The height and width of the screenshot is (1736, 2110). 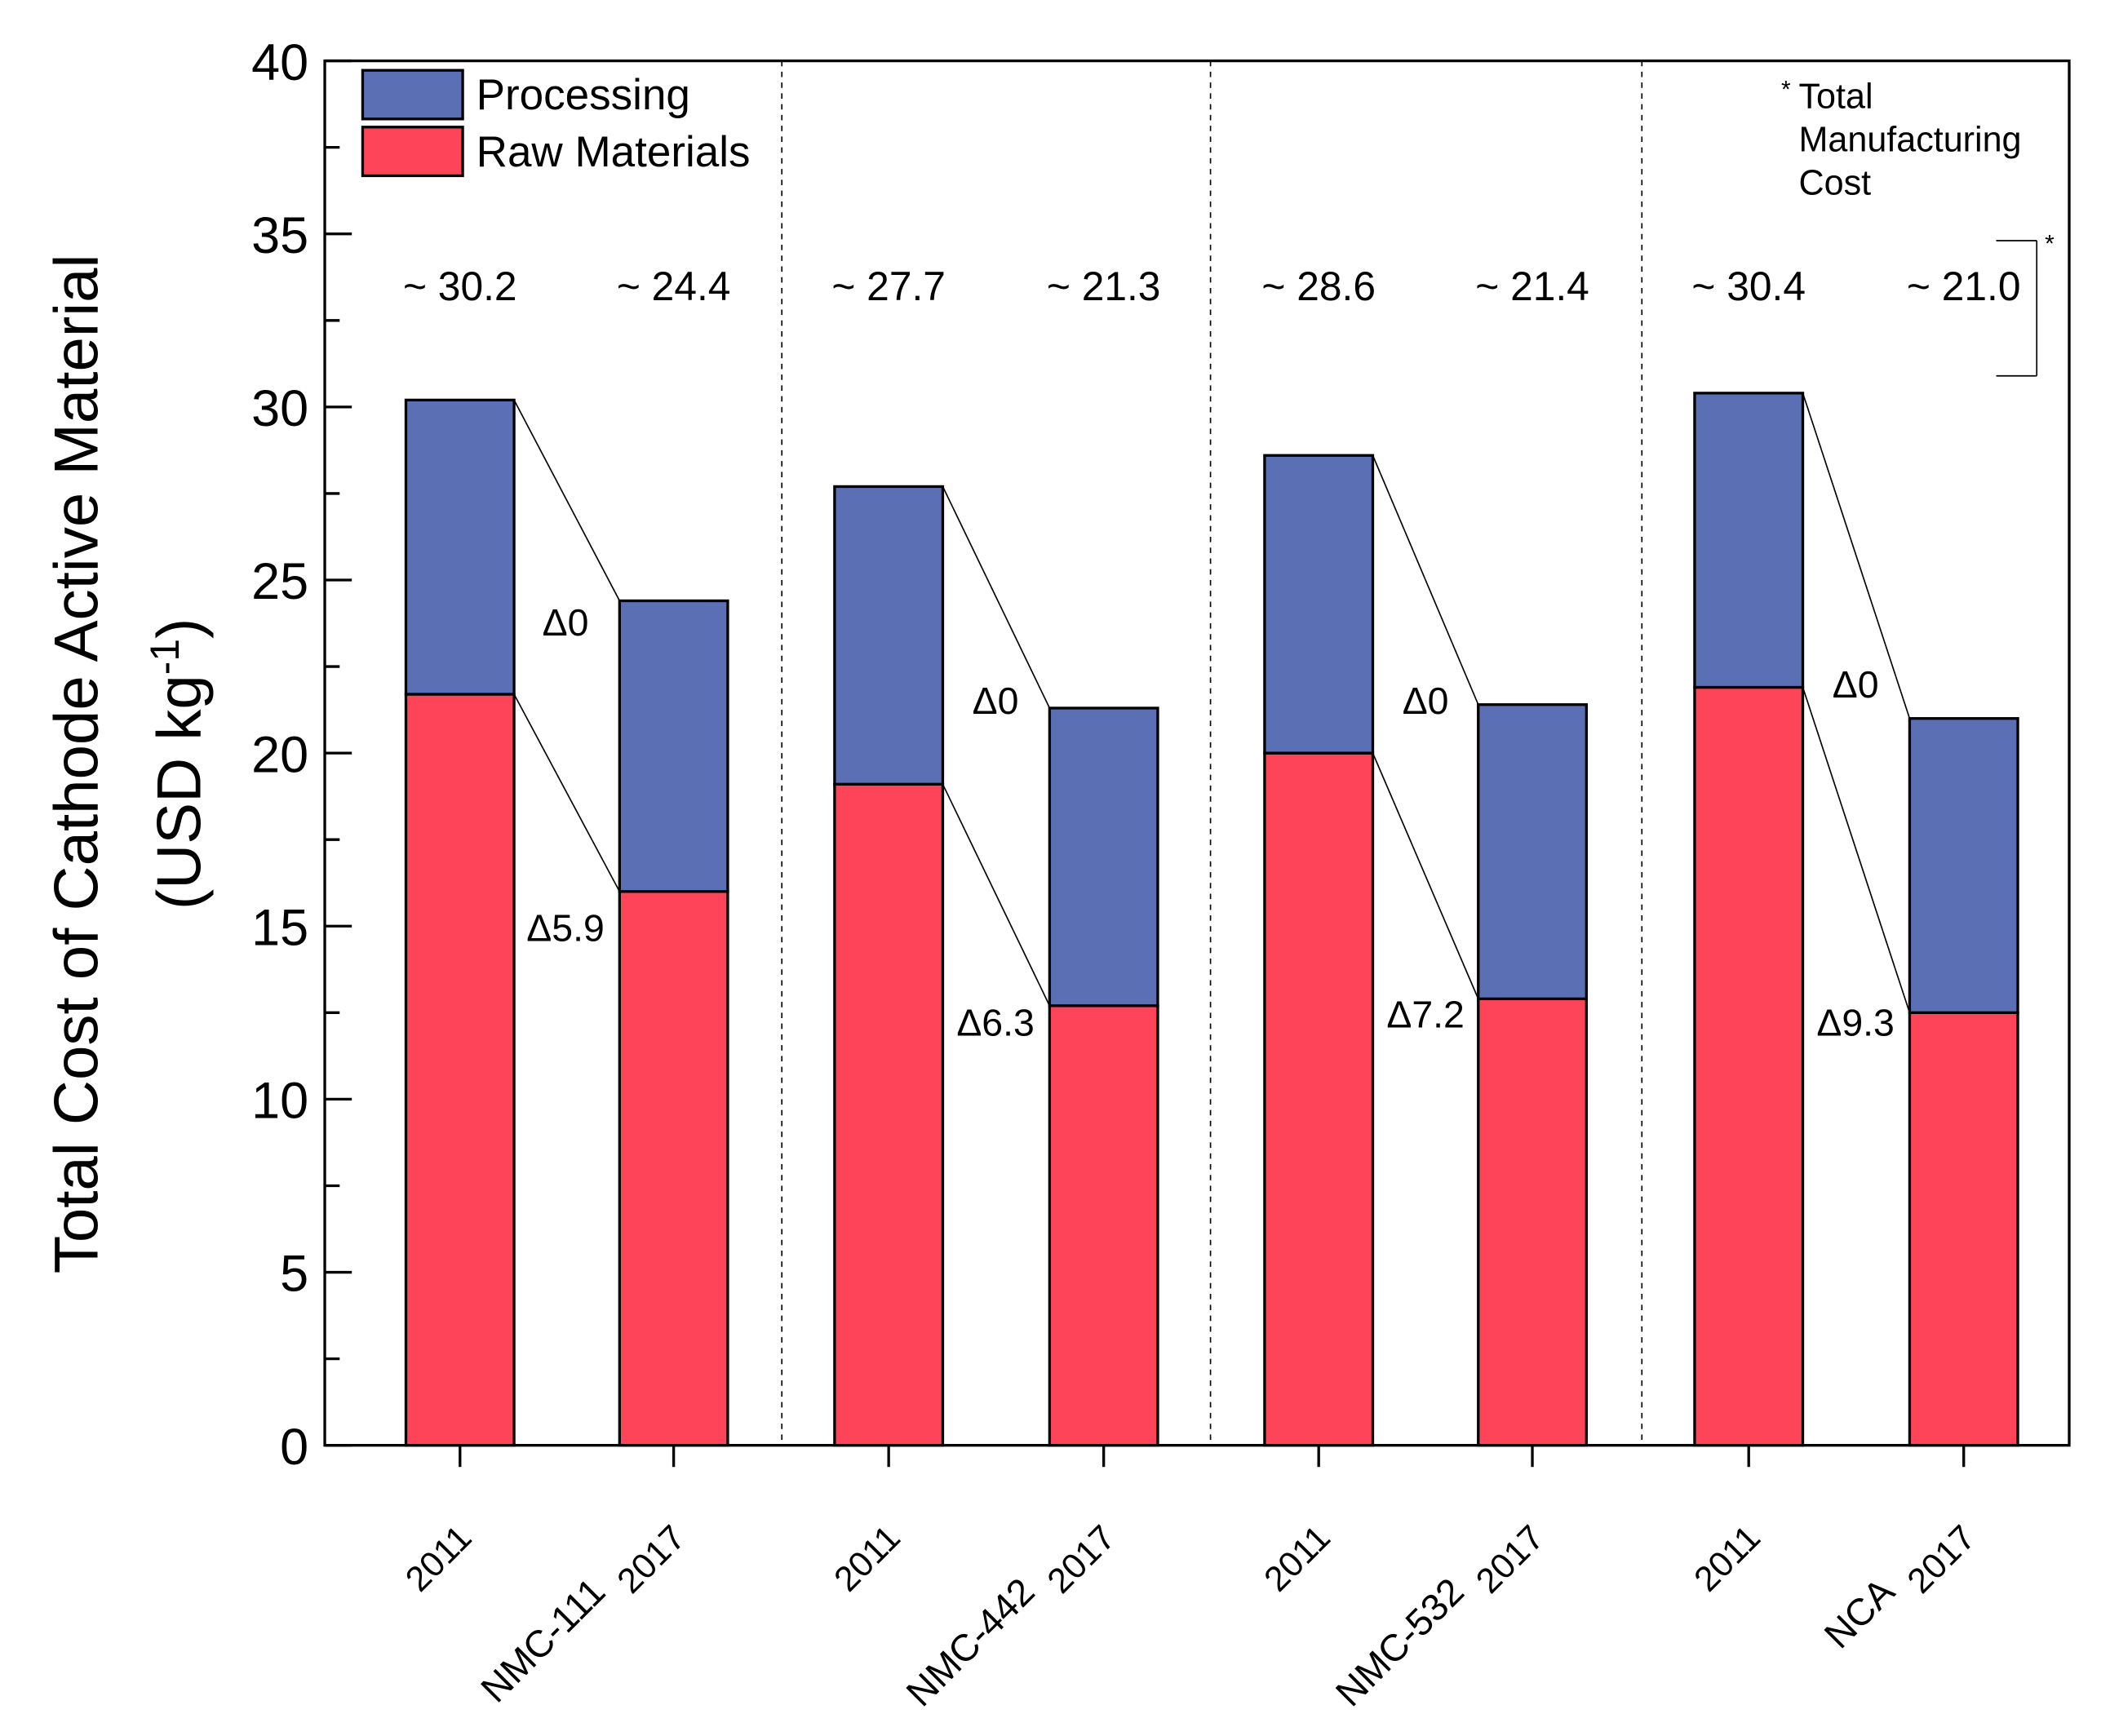 What do you see at coordinates (1911, 140) in the screenshot?
I see `note-line: Manufacturing` at bounding box center [1911, 140].